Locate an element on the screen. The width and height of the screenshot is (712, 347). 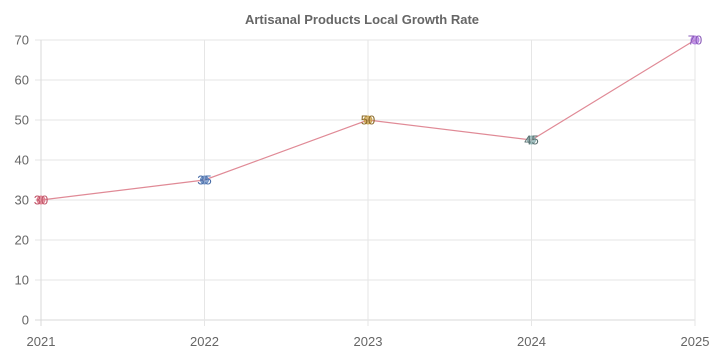
data-label: 70 is located at coordinates (695, 40).